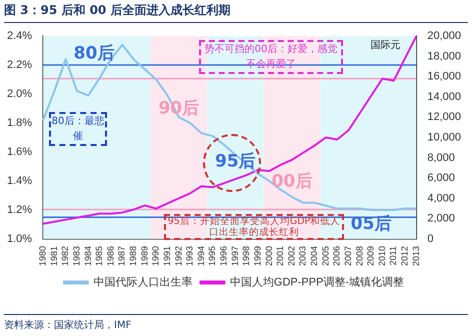  What do you see at coordinates (201, 256) in the screenshot?
I see `x-tick-label: 1994` at bounding box center [201, 256].